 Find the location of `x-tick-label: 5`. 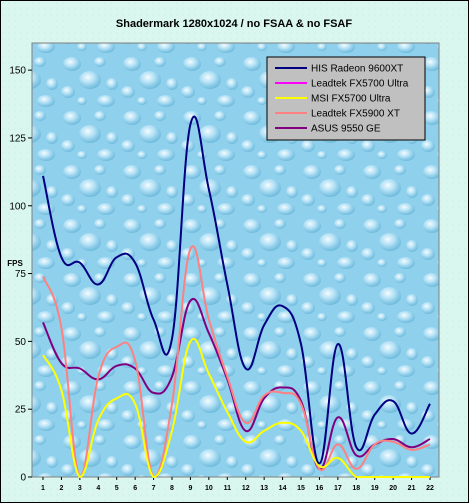

x-tick-label: 5 is located at coordinates (117, 488).